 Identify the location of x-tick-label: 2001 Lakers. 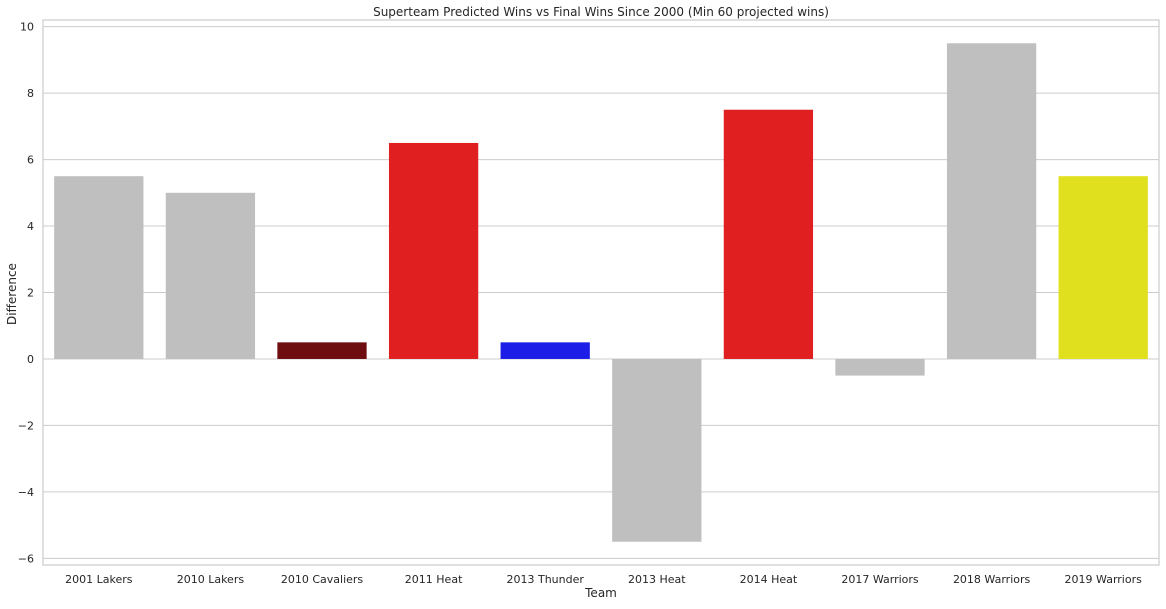
(99, 579).